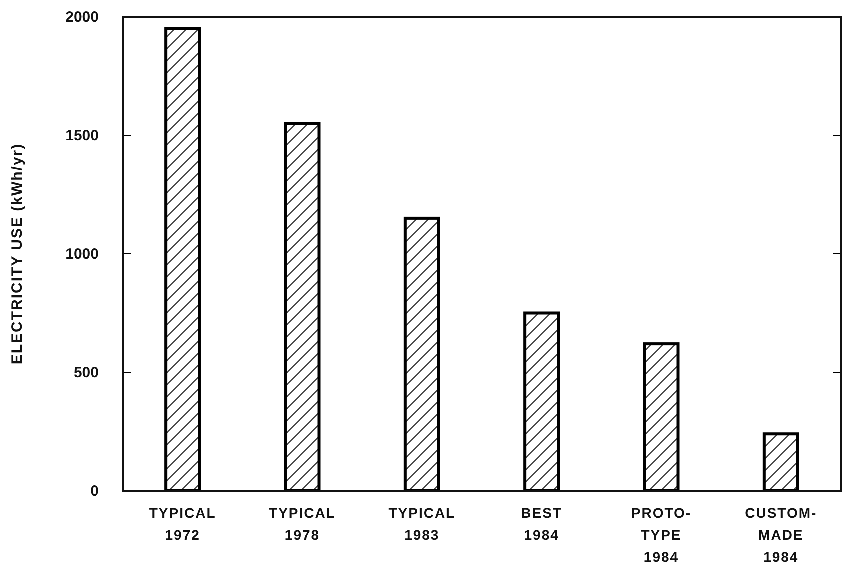 This screenshot has width=843, height=586. I want to click on y-tick-label: 0, so click(94, 491).